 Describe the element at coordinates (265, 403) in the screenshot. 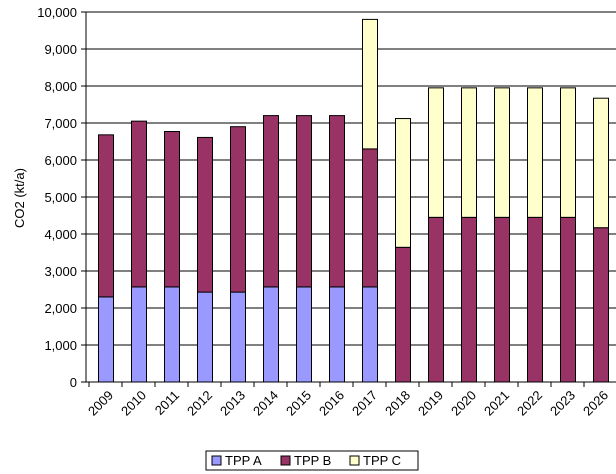

I see `x-tick-label: 2014` at that location.